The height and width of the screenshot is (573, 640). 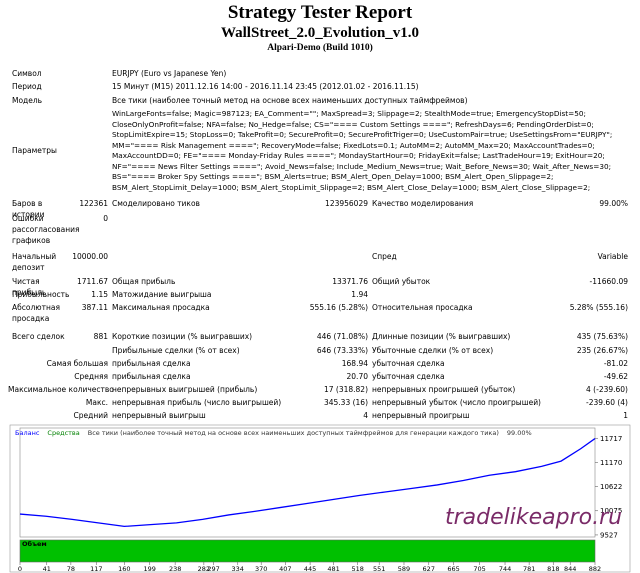 I want to click on stat-value: 17 (318.82), so click(x=345, y=389).